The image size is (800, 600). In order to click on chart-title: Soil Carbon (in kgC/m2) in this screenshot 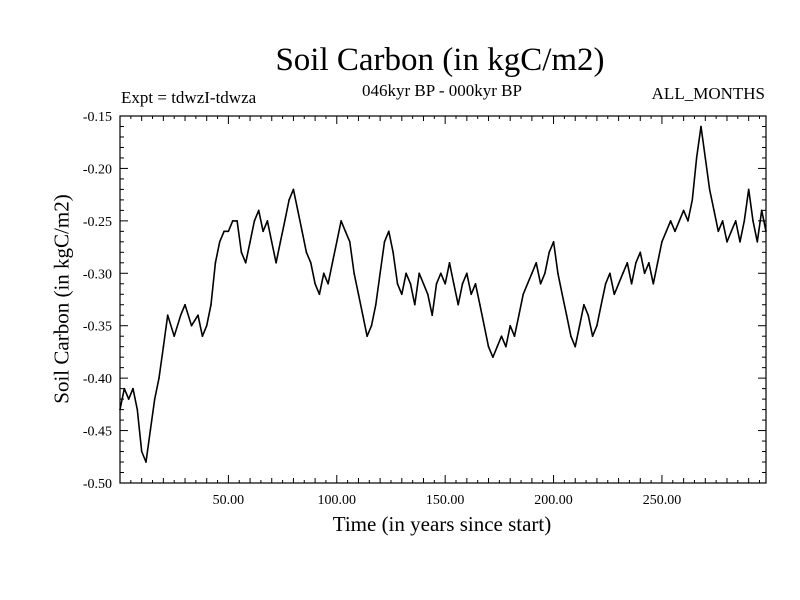, I will do `click(440, 60)`.